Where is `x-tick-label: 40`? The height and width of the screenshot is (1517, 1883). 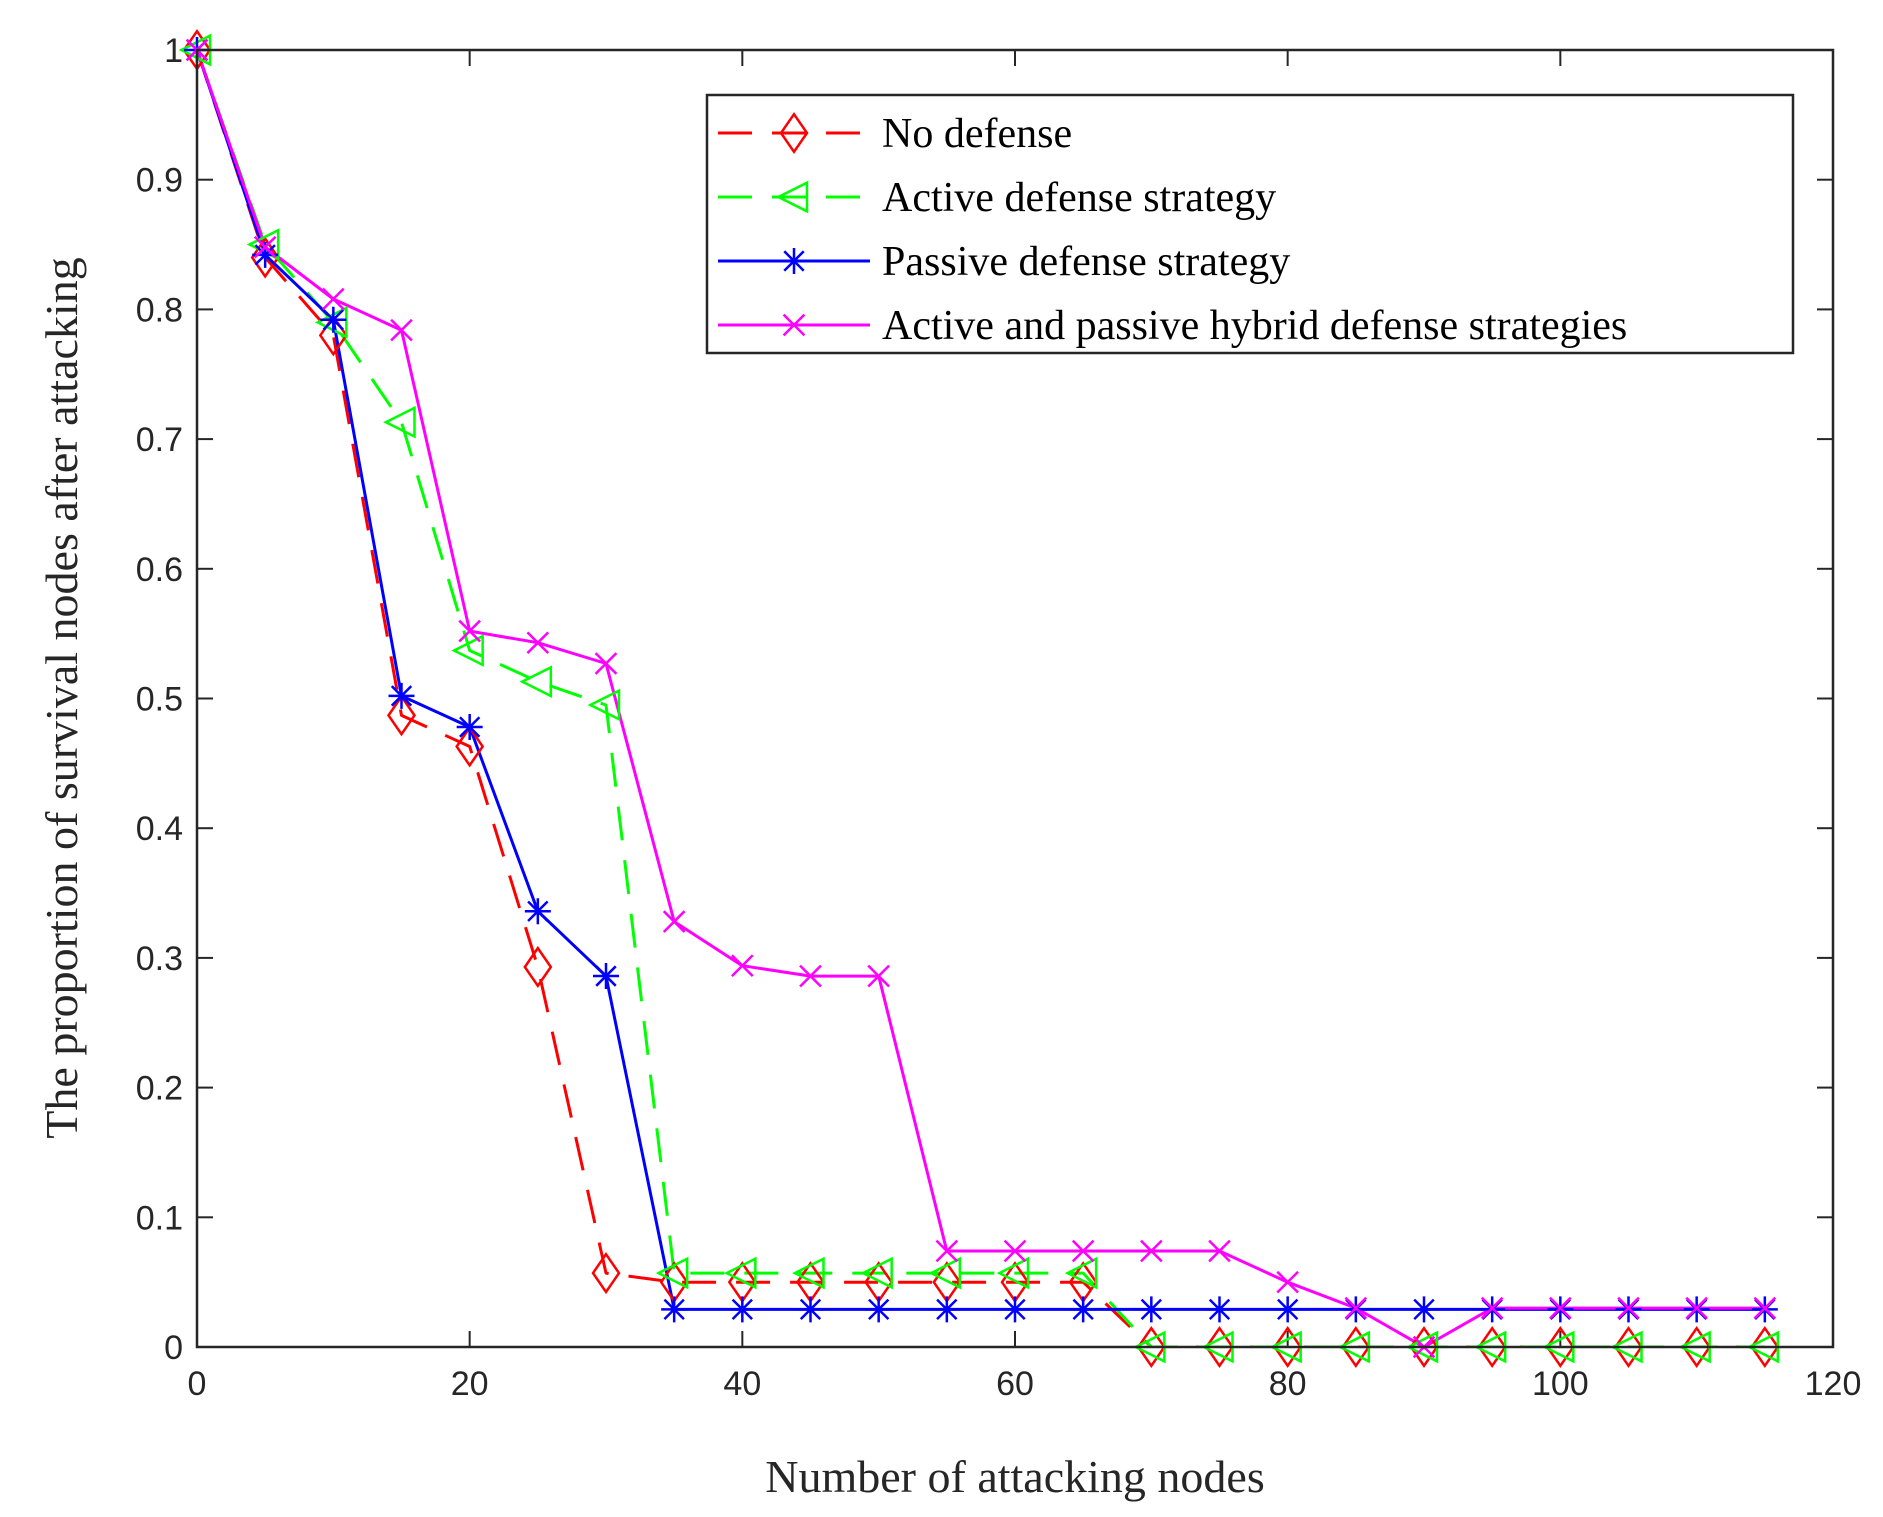 x-tick-label: 40 is located at coordinates (742, 1384).